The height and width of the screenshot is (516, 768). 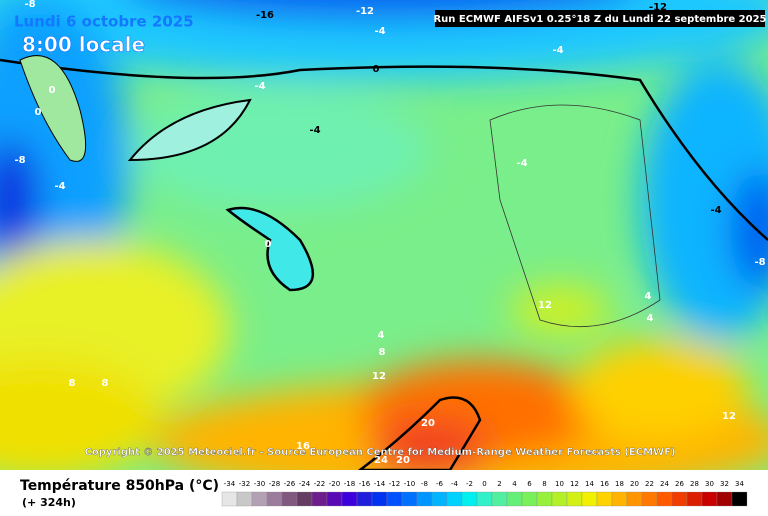 I want to click on scale-label: -34, so click(x=230, y=484).